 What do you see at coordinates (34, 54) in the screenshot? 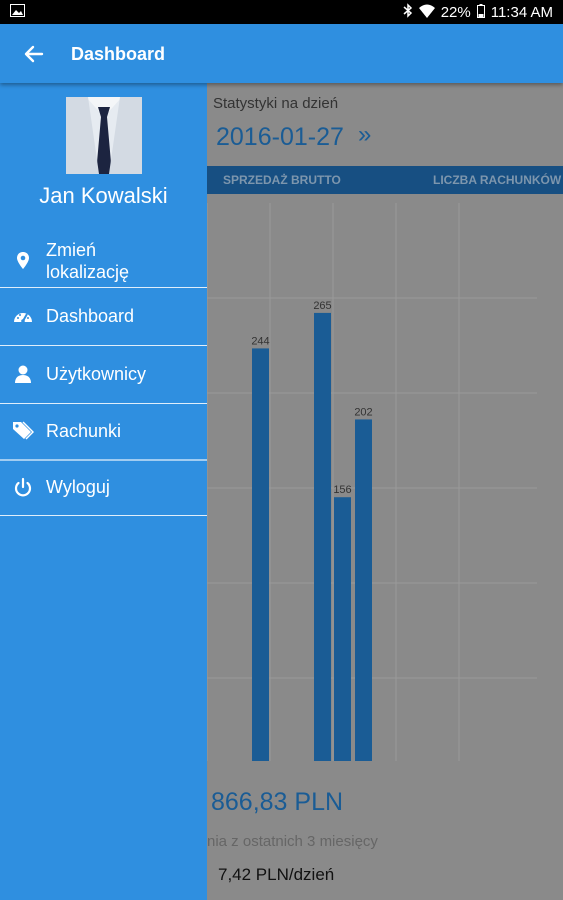
I see `back-arrow-icon` at bounding box center [34, 54].